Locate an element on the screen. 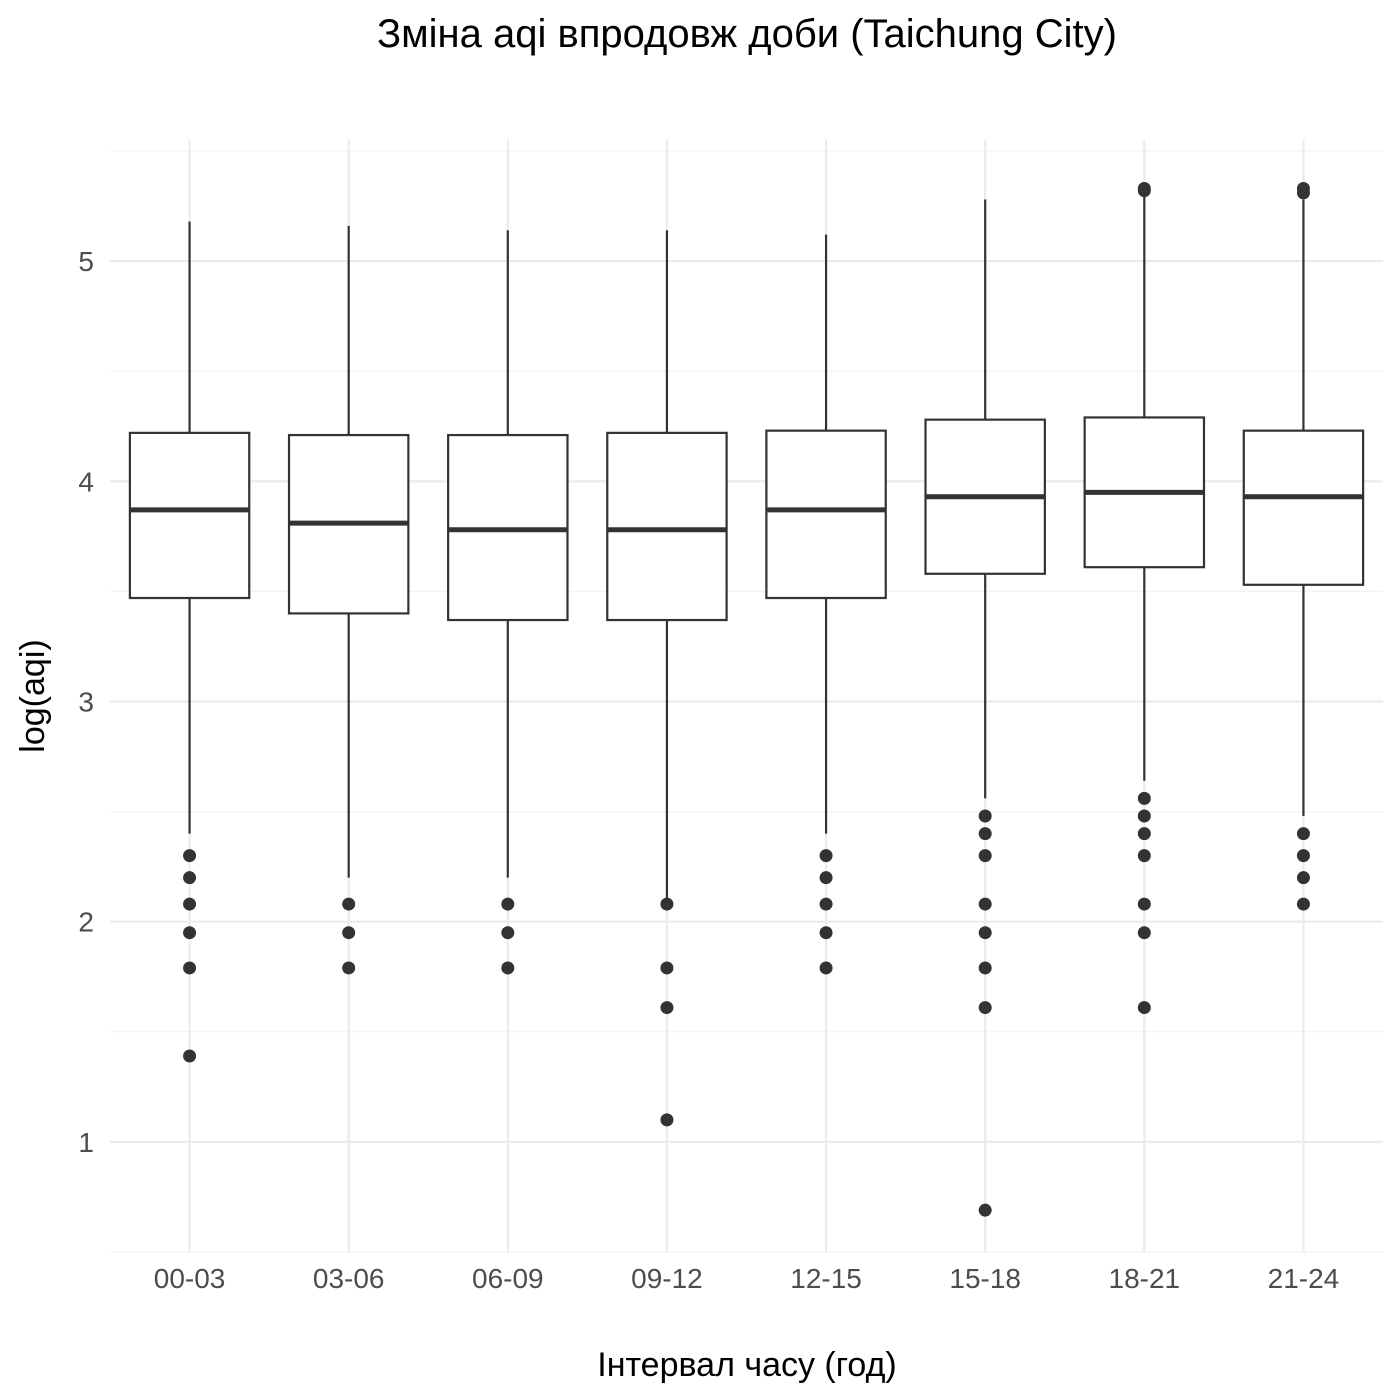  y-tick-label: 2 is located at coordinates (86, 922).